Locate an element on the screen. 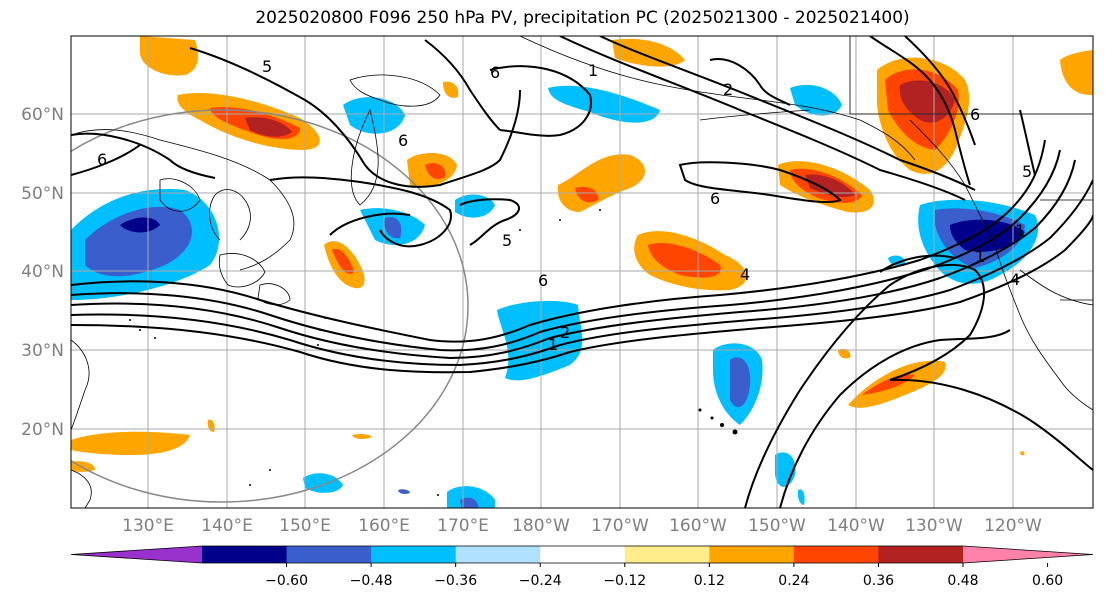 The height and width of the screenshot is (601, 1105). colorbar-tick-label: −0.12 is located at coordinates (624, 581).